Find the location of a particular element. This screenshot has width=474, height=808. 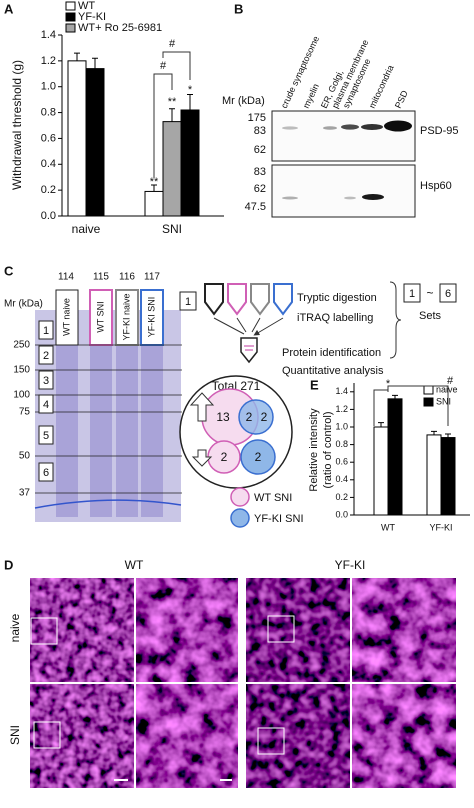

channel: 116 is located at coordinates (127, 277).